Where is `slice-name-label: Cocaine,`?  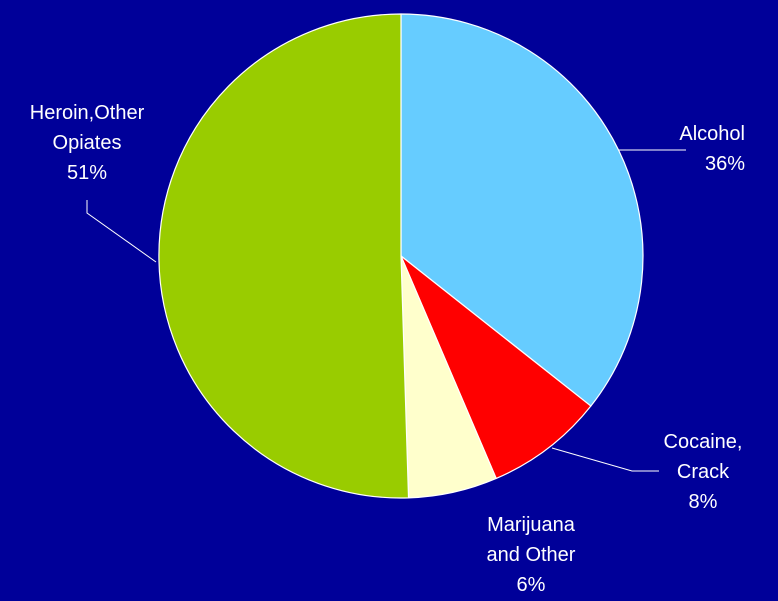
slice-name-label: Cocaine, is located at coordinates (703, 442).